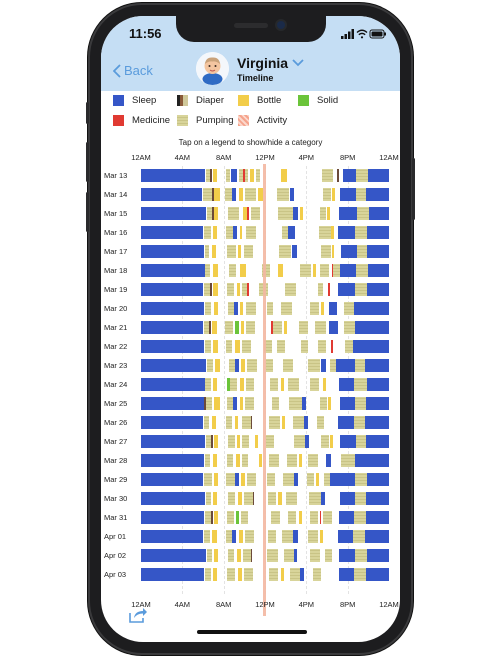 This screenshot has width=500, height=658. What do you see at coordinates (250, 460) in the screenshot?
I see `timeline-row: Mar 28` at bounding box center [250, 460].